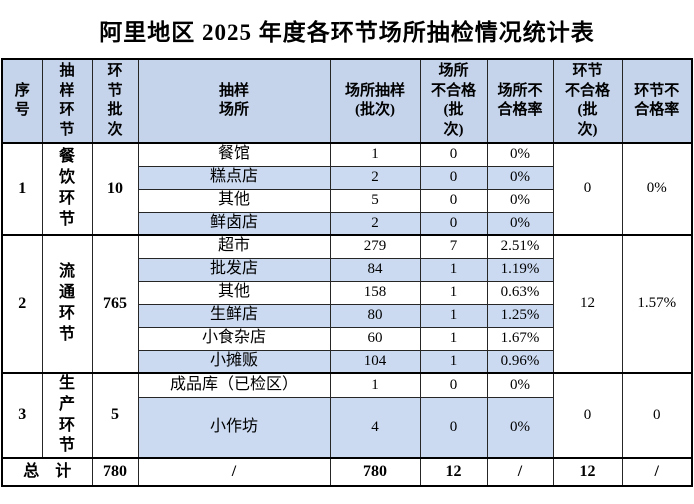 Image resolution: width=694 pixels, height=504 pixels. I want to click on table-row: 小食杂店 60 1 1.67%, so click(347, 338).